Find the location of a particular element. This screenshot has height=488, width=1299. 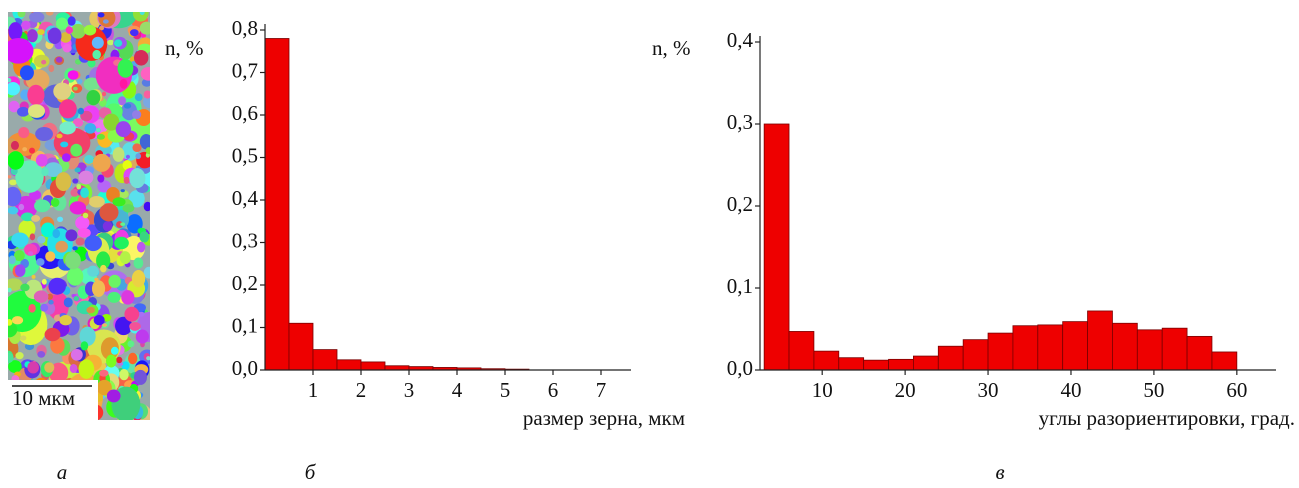

x-tick-label: 2 is located at coordinates (361, 390).